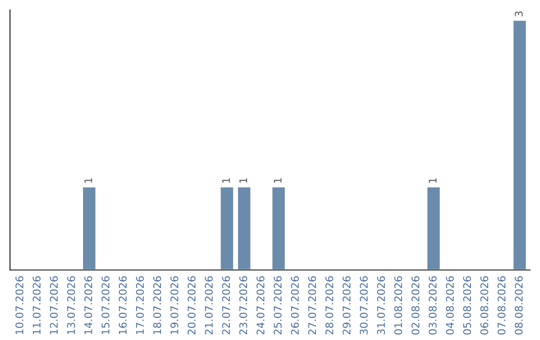 The image size is (540, 340). What do you see at coordinates (329, 305) in the screenshot?
I see `x-tick-label: 28.07.2026` at bounding box center [329, 305].